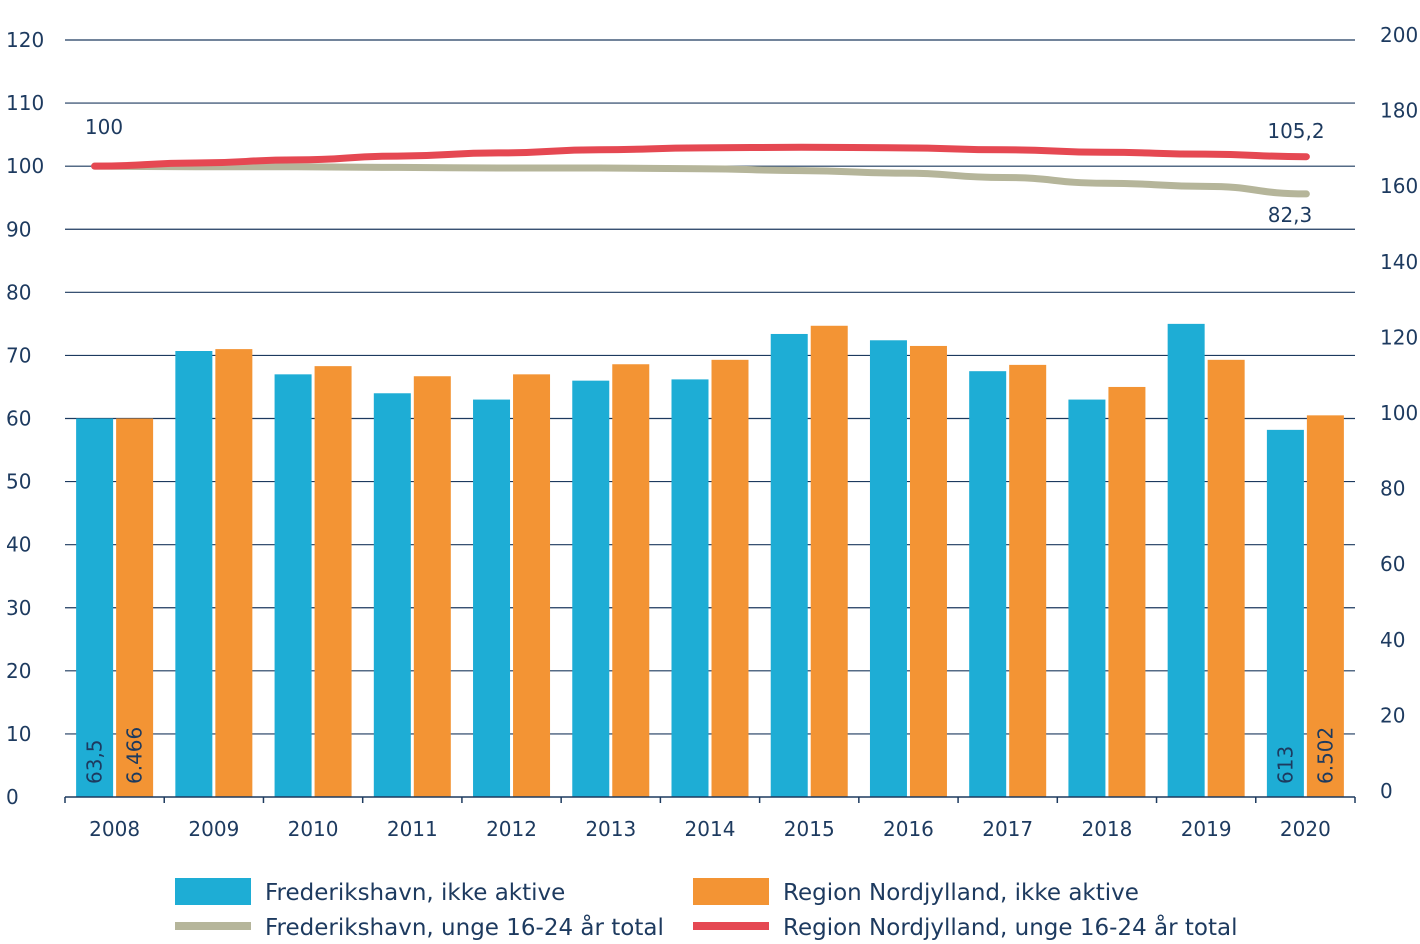  What do you see at coordinates (1399, 413) in the screenshot?
I see `right-tick-label-100: 100` at bounding box center [1399, 413].